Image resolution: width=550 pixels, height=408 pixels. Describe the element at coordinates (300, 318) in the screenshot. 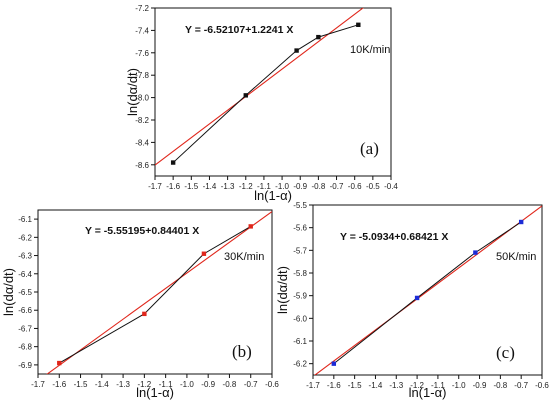

I see `y-tick-label: -6.0` at that location.